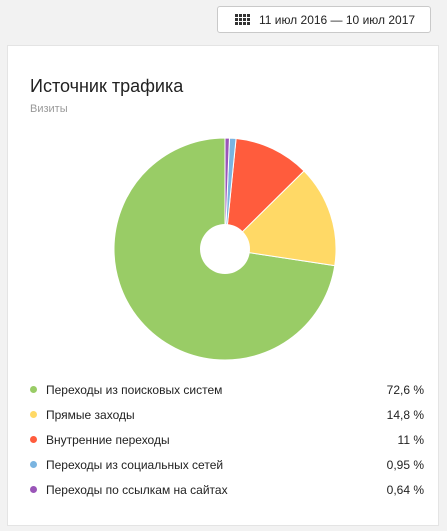  I want to click on legend-value: 72,6 %, so click(405, 389).